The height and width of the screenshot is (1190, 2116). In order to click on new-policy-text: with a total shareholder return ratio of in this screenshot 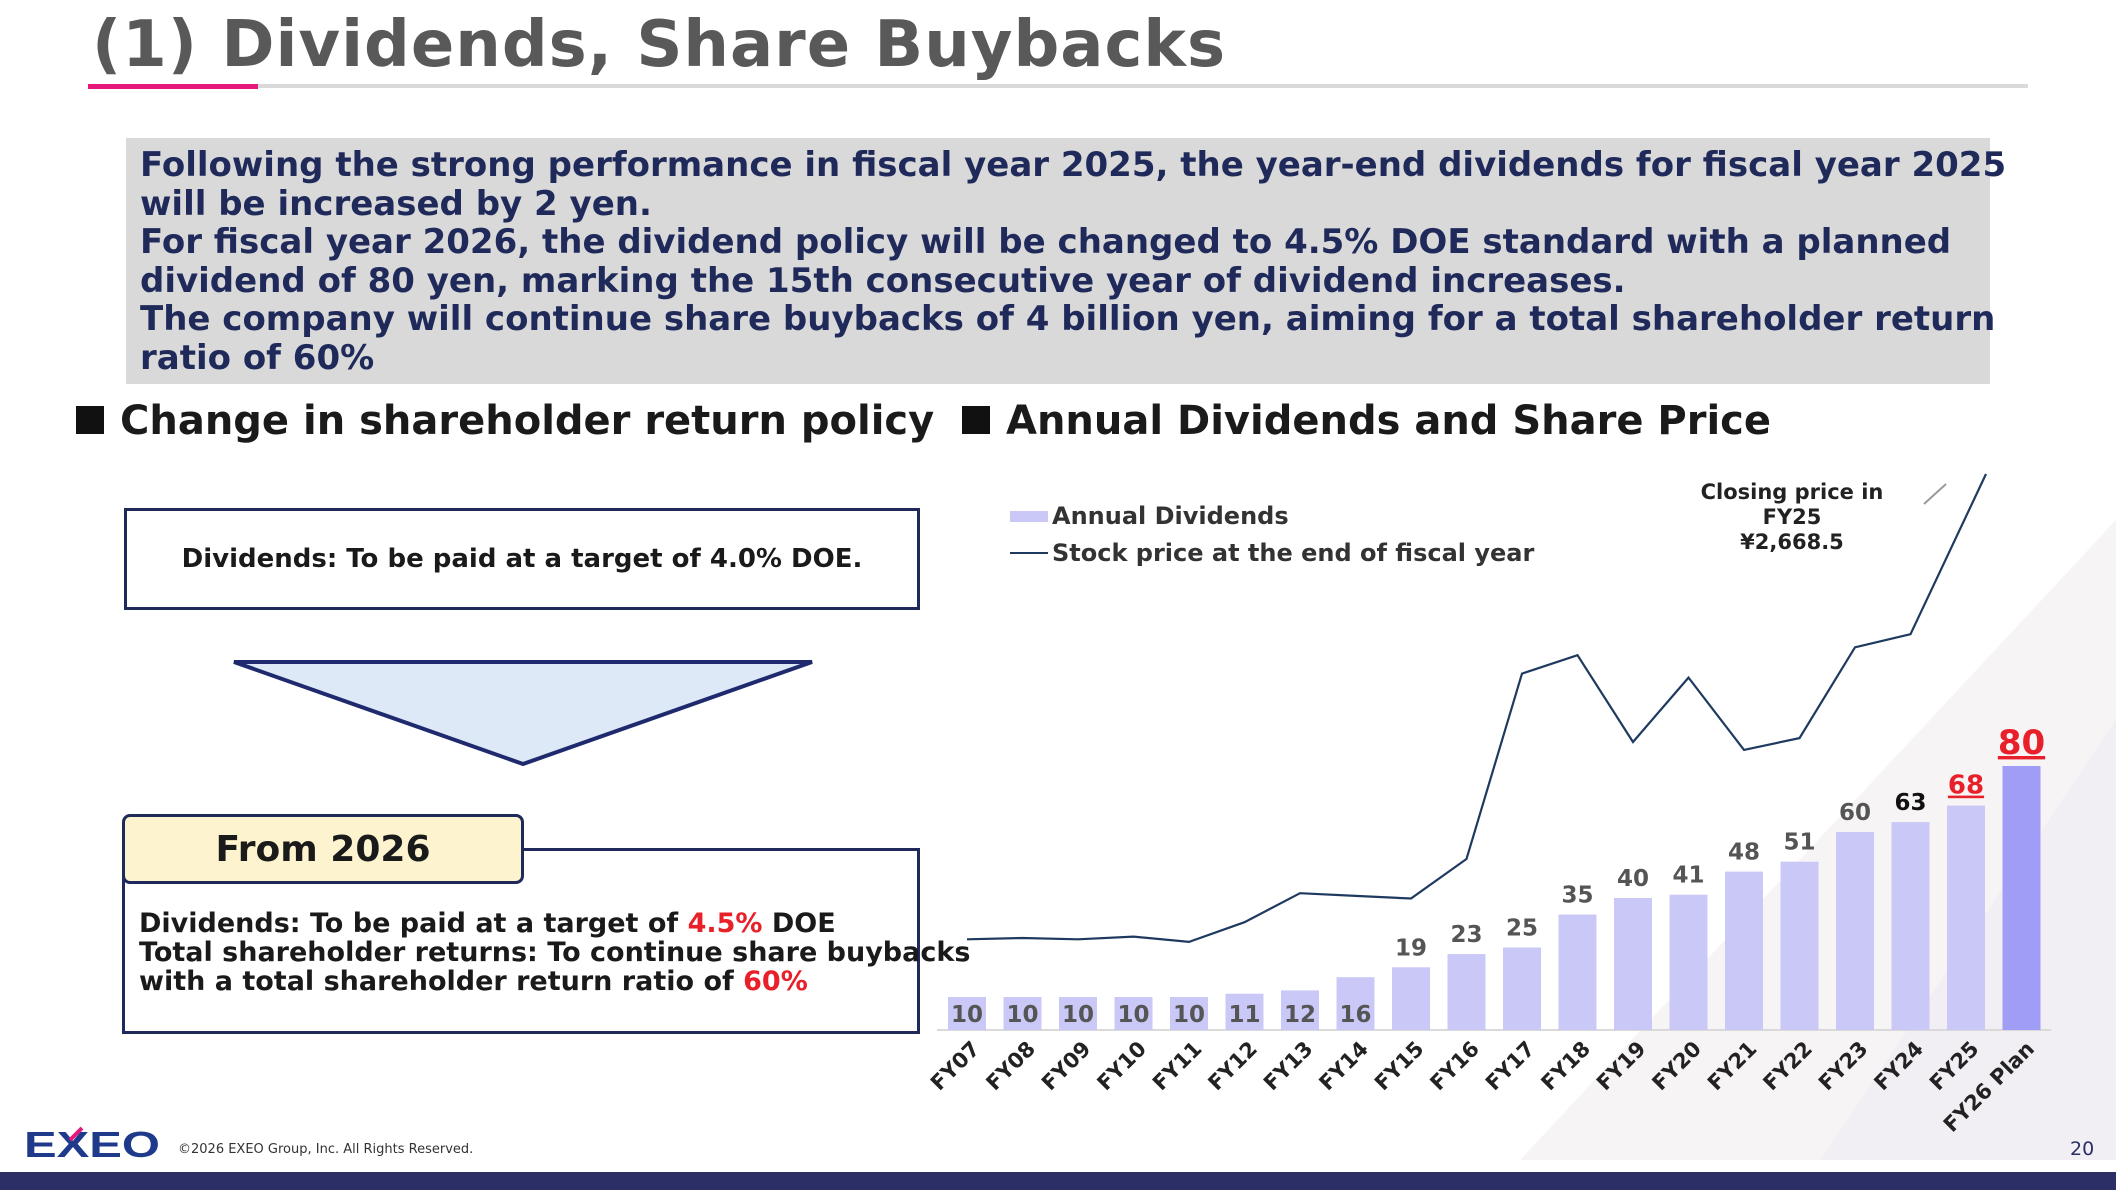, I will do `click(441, 981)`.